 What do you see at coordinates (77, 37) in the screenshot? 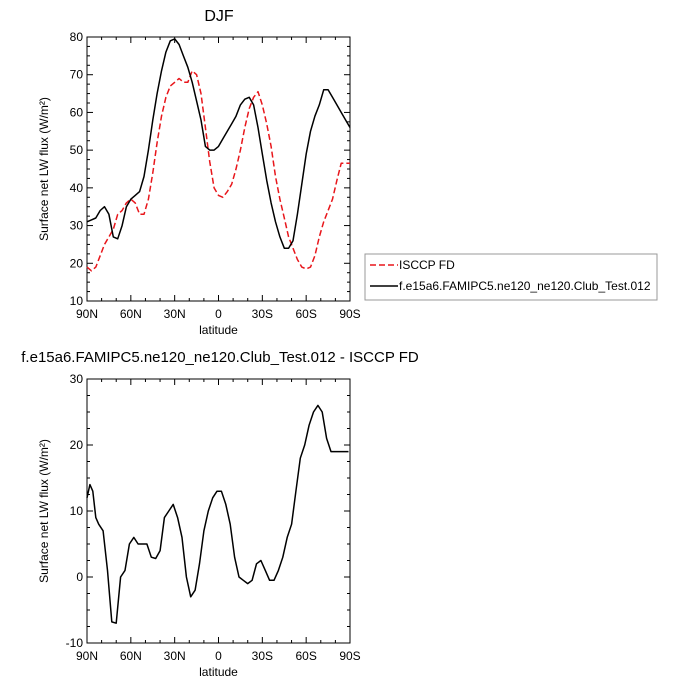
I see `y-tick-label: 80` at bounding box center [77, 37].